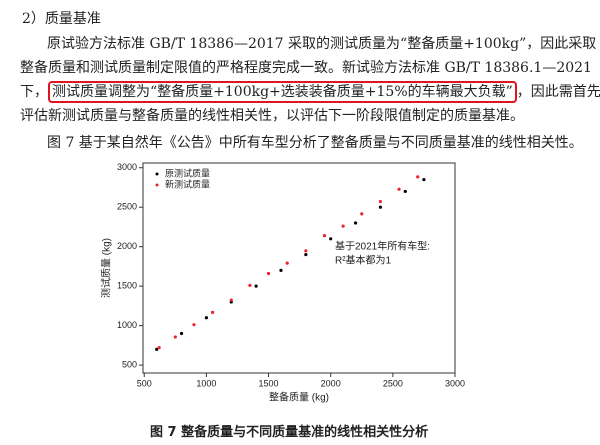 This screenshot has width=600, height=445. What do you see at coordinates (206, 383) in the screenshot?
I see `x-tick-label: 1000` at bounding box center [206, 383].